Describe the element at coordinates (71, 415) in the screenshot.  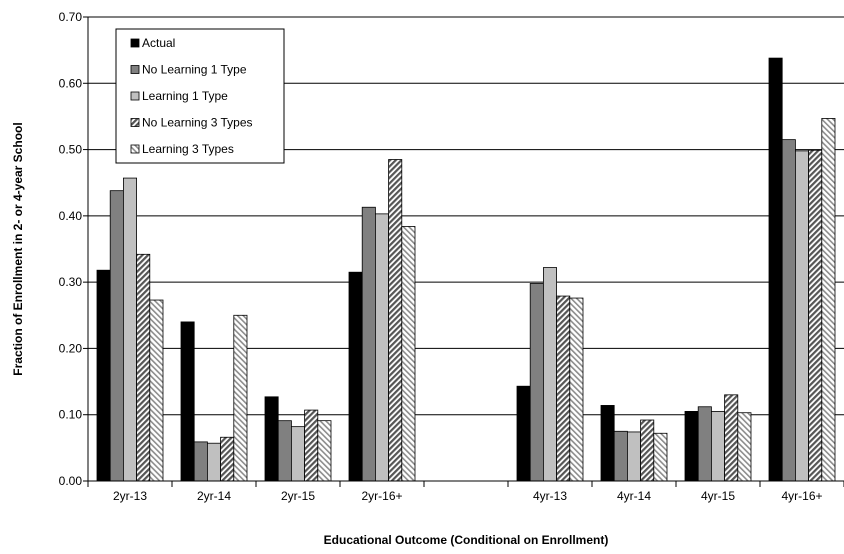
I see `y-tick-label: 0.10` at that location.